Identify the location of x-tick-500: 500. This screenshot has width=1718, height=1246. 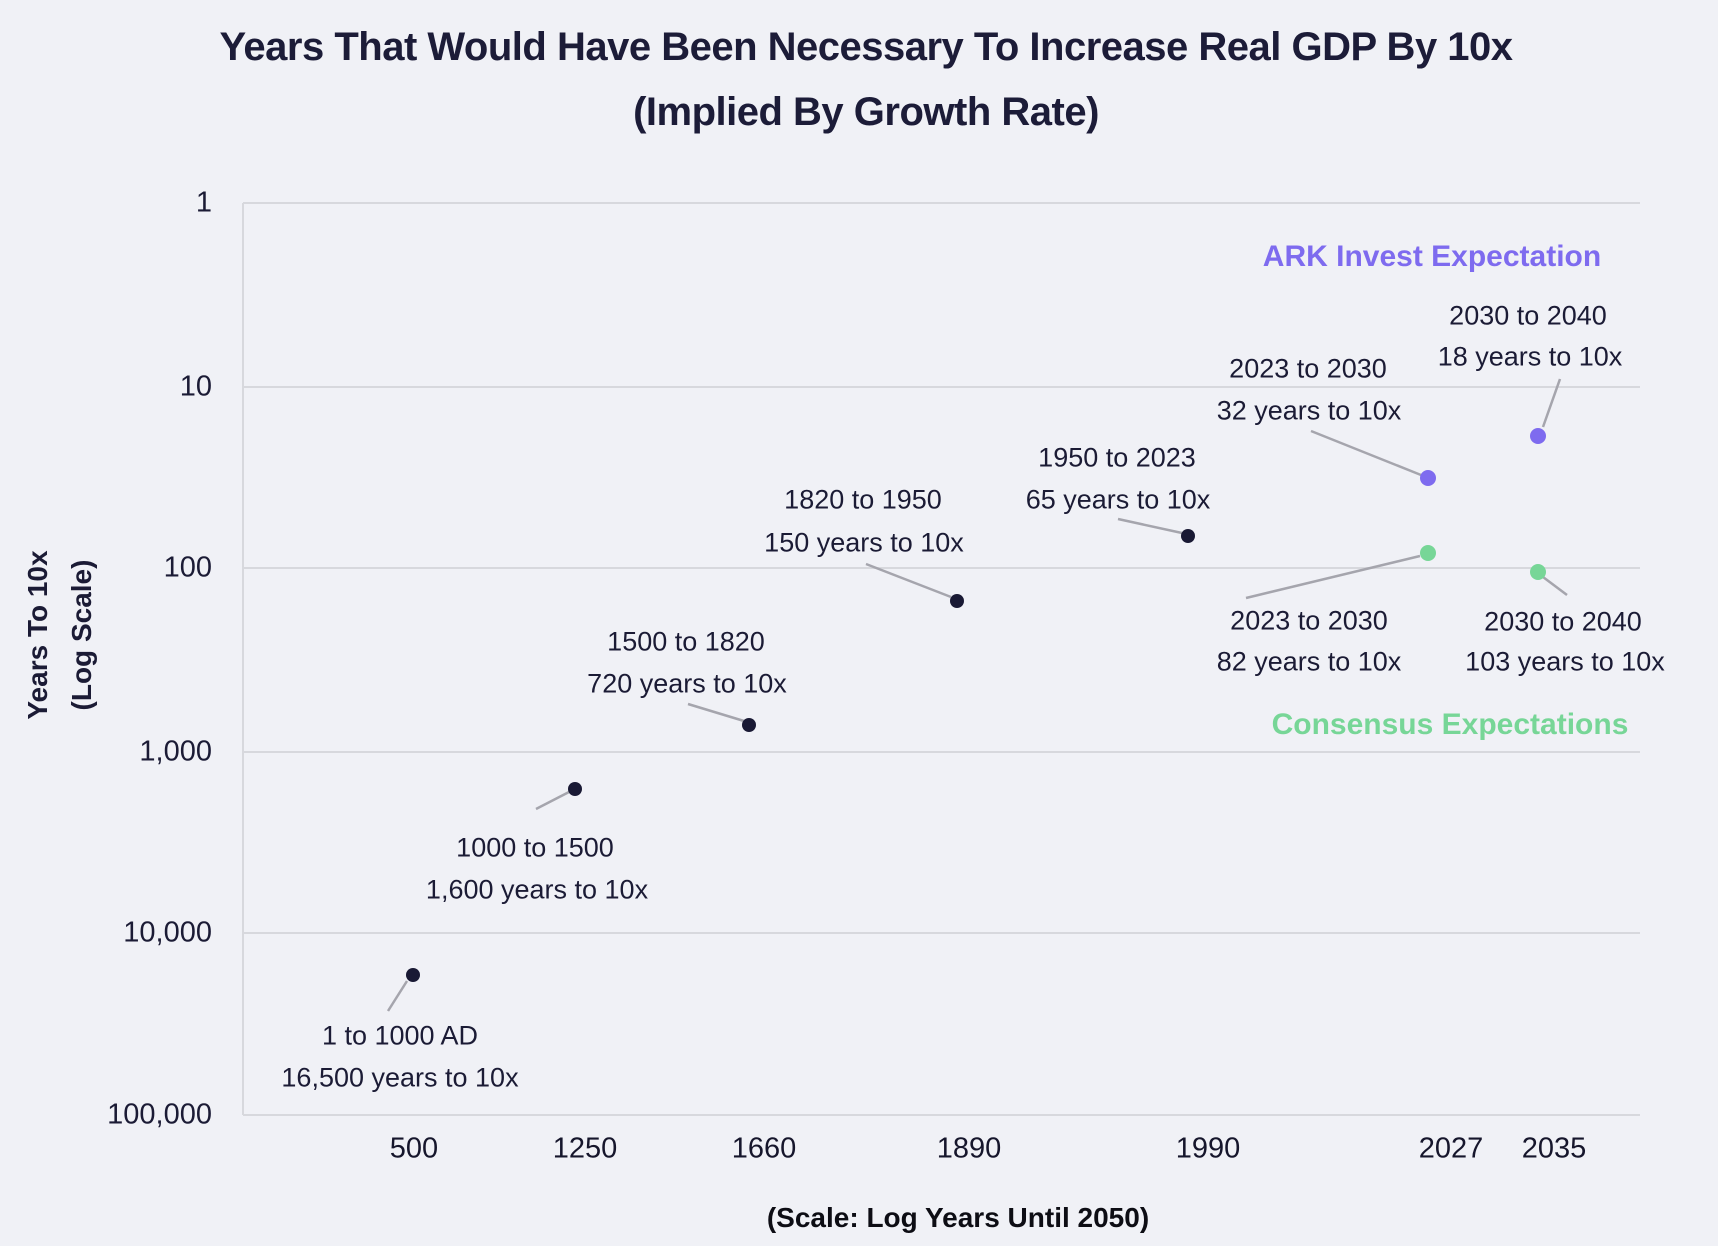
(414, 1148).